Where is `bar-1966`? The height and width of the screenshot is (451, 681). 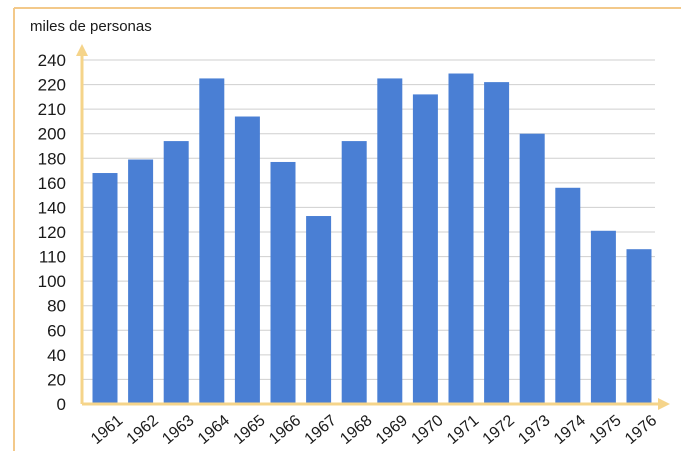 bar-1966 is located at coordinates (283, 283).